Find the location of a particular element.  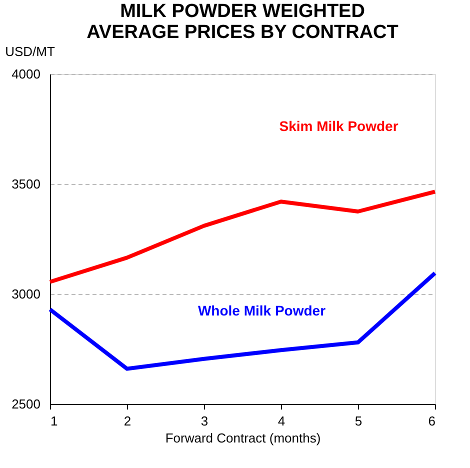

y-tick-label: 3000 is located at coordinates (26, 294).